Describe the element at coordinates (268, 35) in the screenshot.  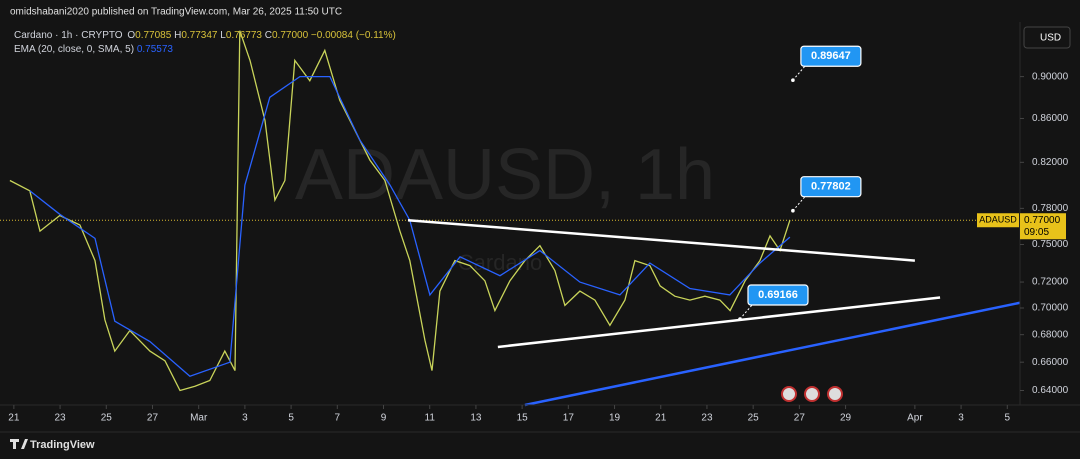
I see `ohlc-label: C` at that location.